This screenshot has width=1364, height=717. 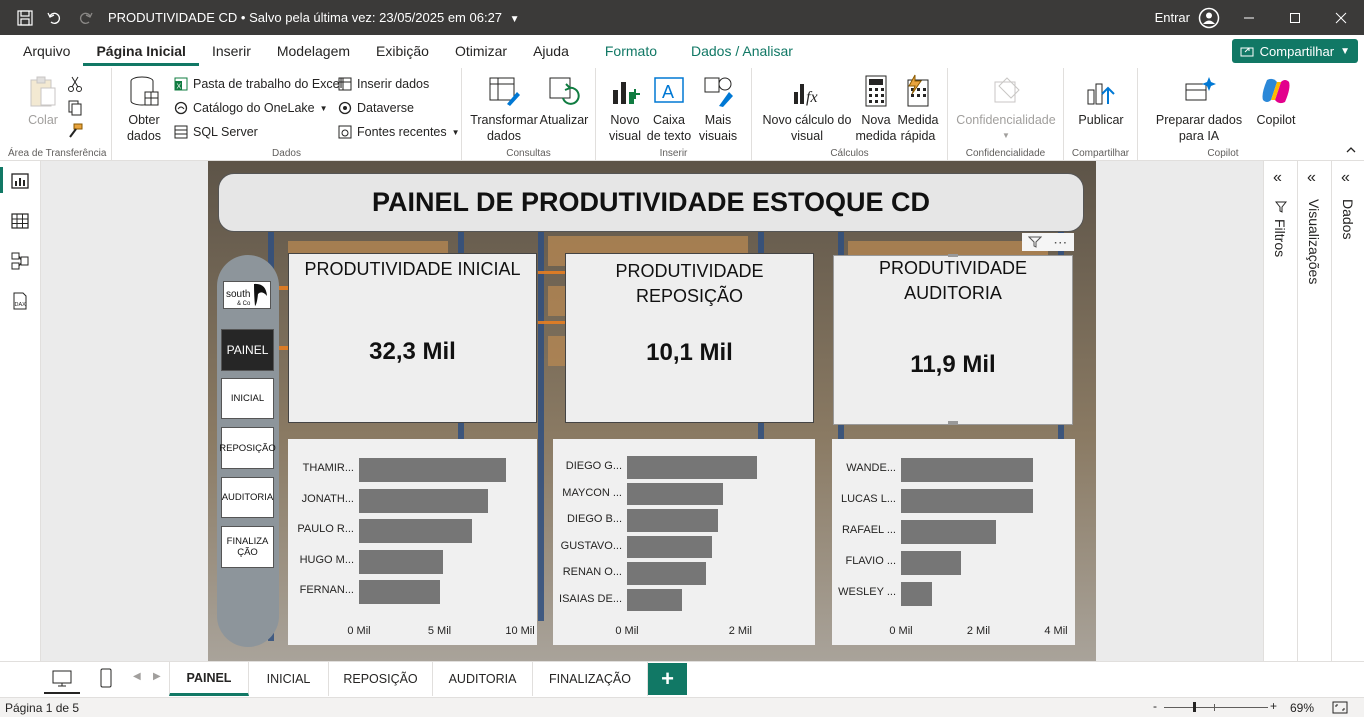 I want to click on new-visual-calc-button: fx Novo cálculo do visual, so click(x=807, y=109).